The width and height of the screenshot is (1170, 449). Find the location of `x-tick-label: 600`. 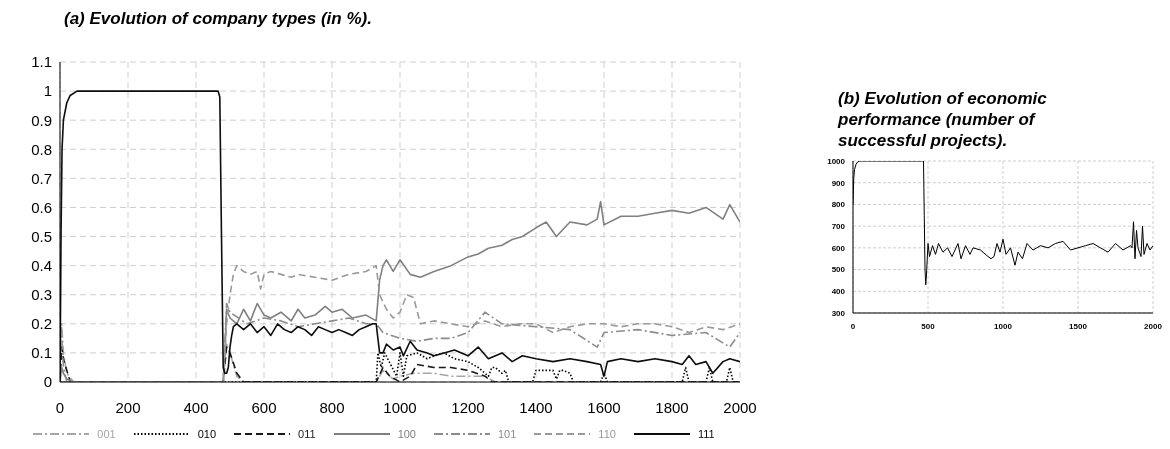

x-tick-label: 600 is located at coordinates (264, 407).